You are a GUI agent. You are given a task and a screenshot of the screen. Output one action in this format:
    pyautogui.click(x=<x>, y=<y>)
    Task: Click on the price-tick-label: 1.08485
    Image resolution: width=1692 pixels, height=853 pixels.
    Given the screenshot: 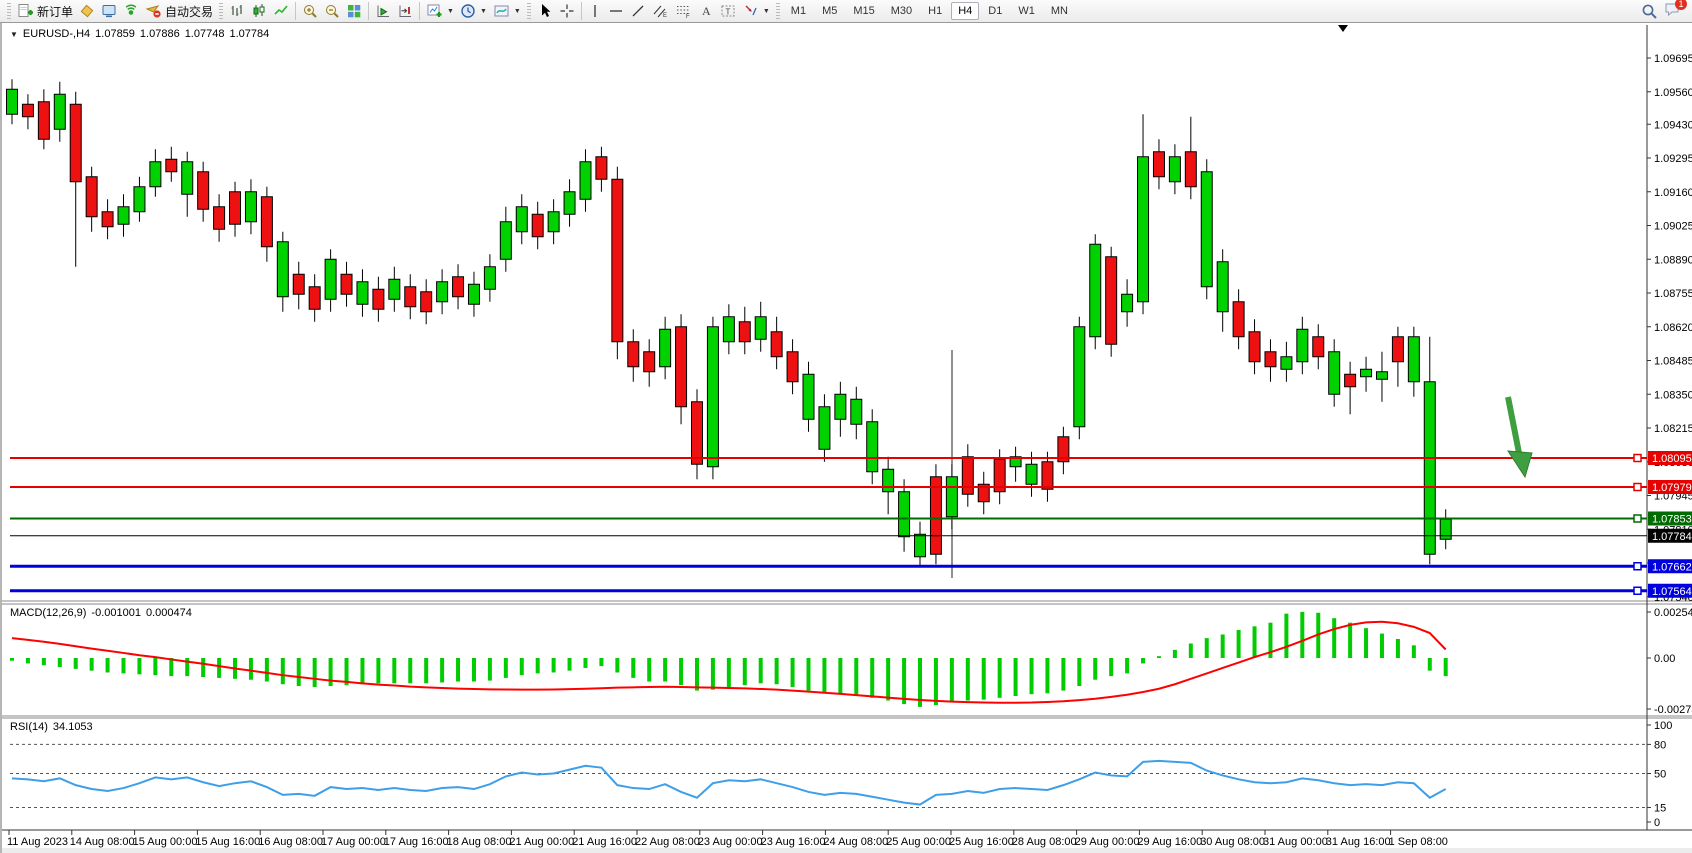 What is the action you would take?
    pyautogui.click(x=1673, y=362)
    